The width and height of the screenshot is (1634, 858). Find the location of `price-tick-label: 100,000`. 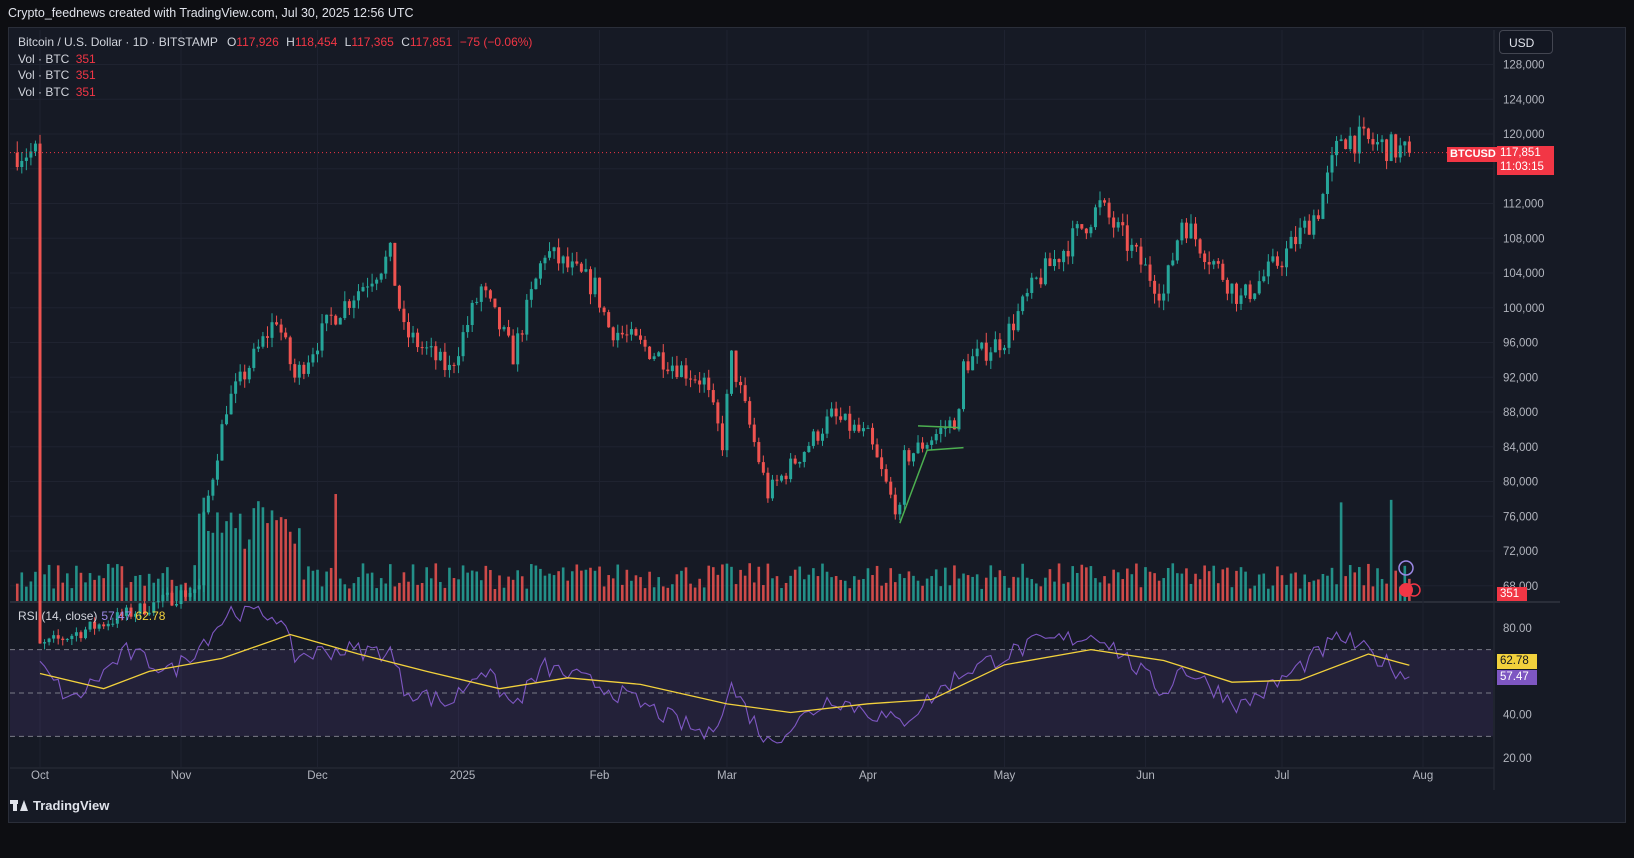

price-tick-label: 100,000 is located at coordinates (1524, 309).